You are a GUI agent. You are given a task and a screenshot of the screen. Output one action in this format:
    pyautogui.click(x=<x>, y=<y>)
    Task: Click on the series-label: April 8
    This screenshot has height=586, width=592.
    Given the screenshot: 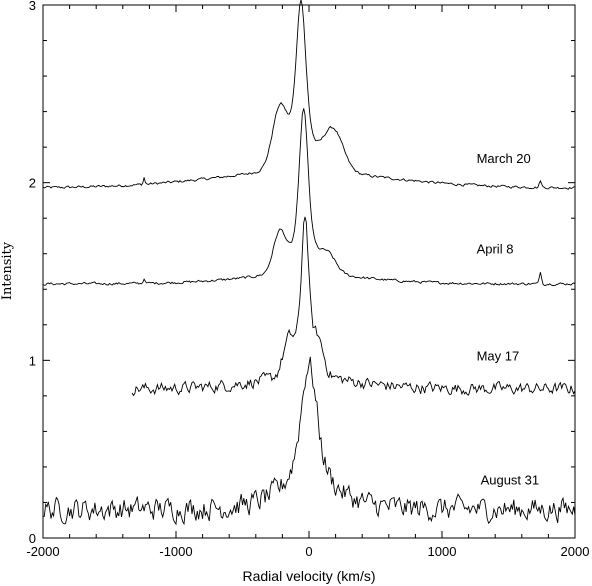 What is the action you would take?
    pyautogui.click(x=495, y=249)
    